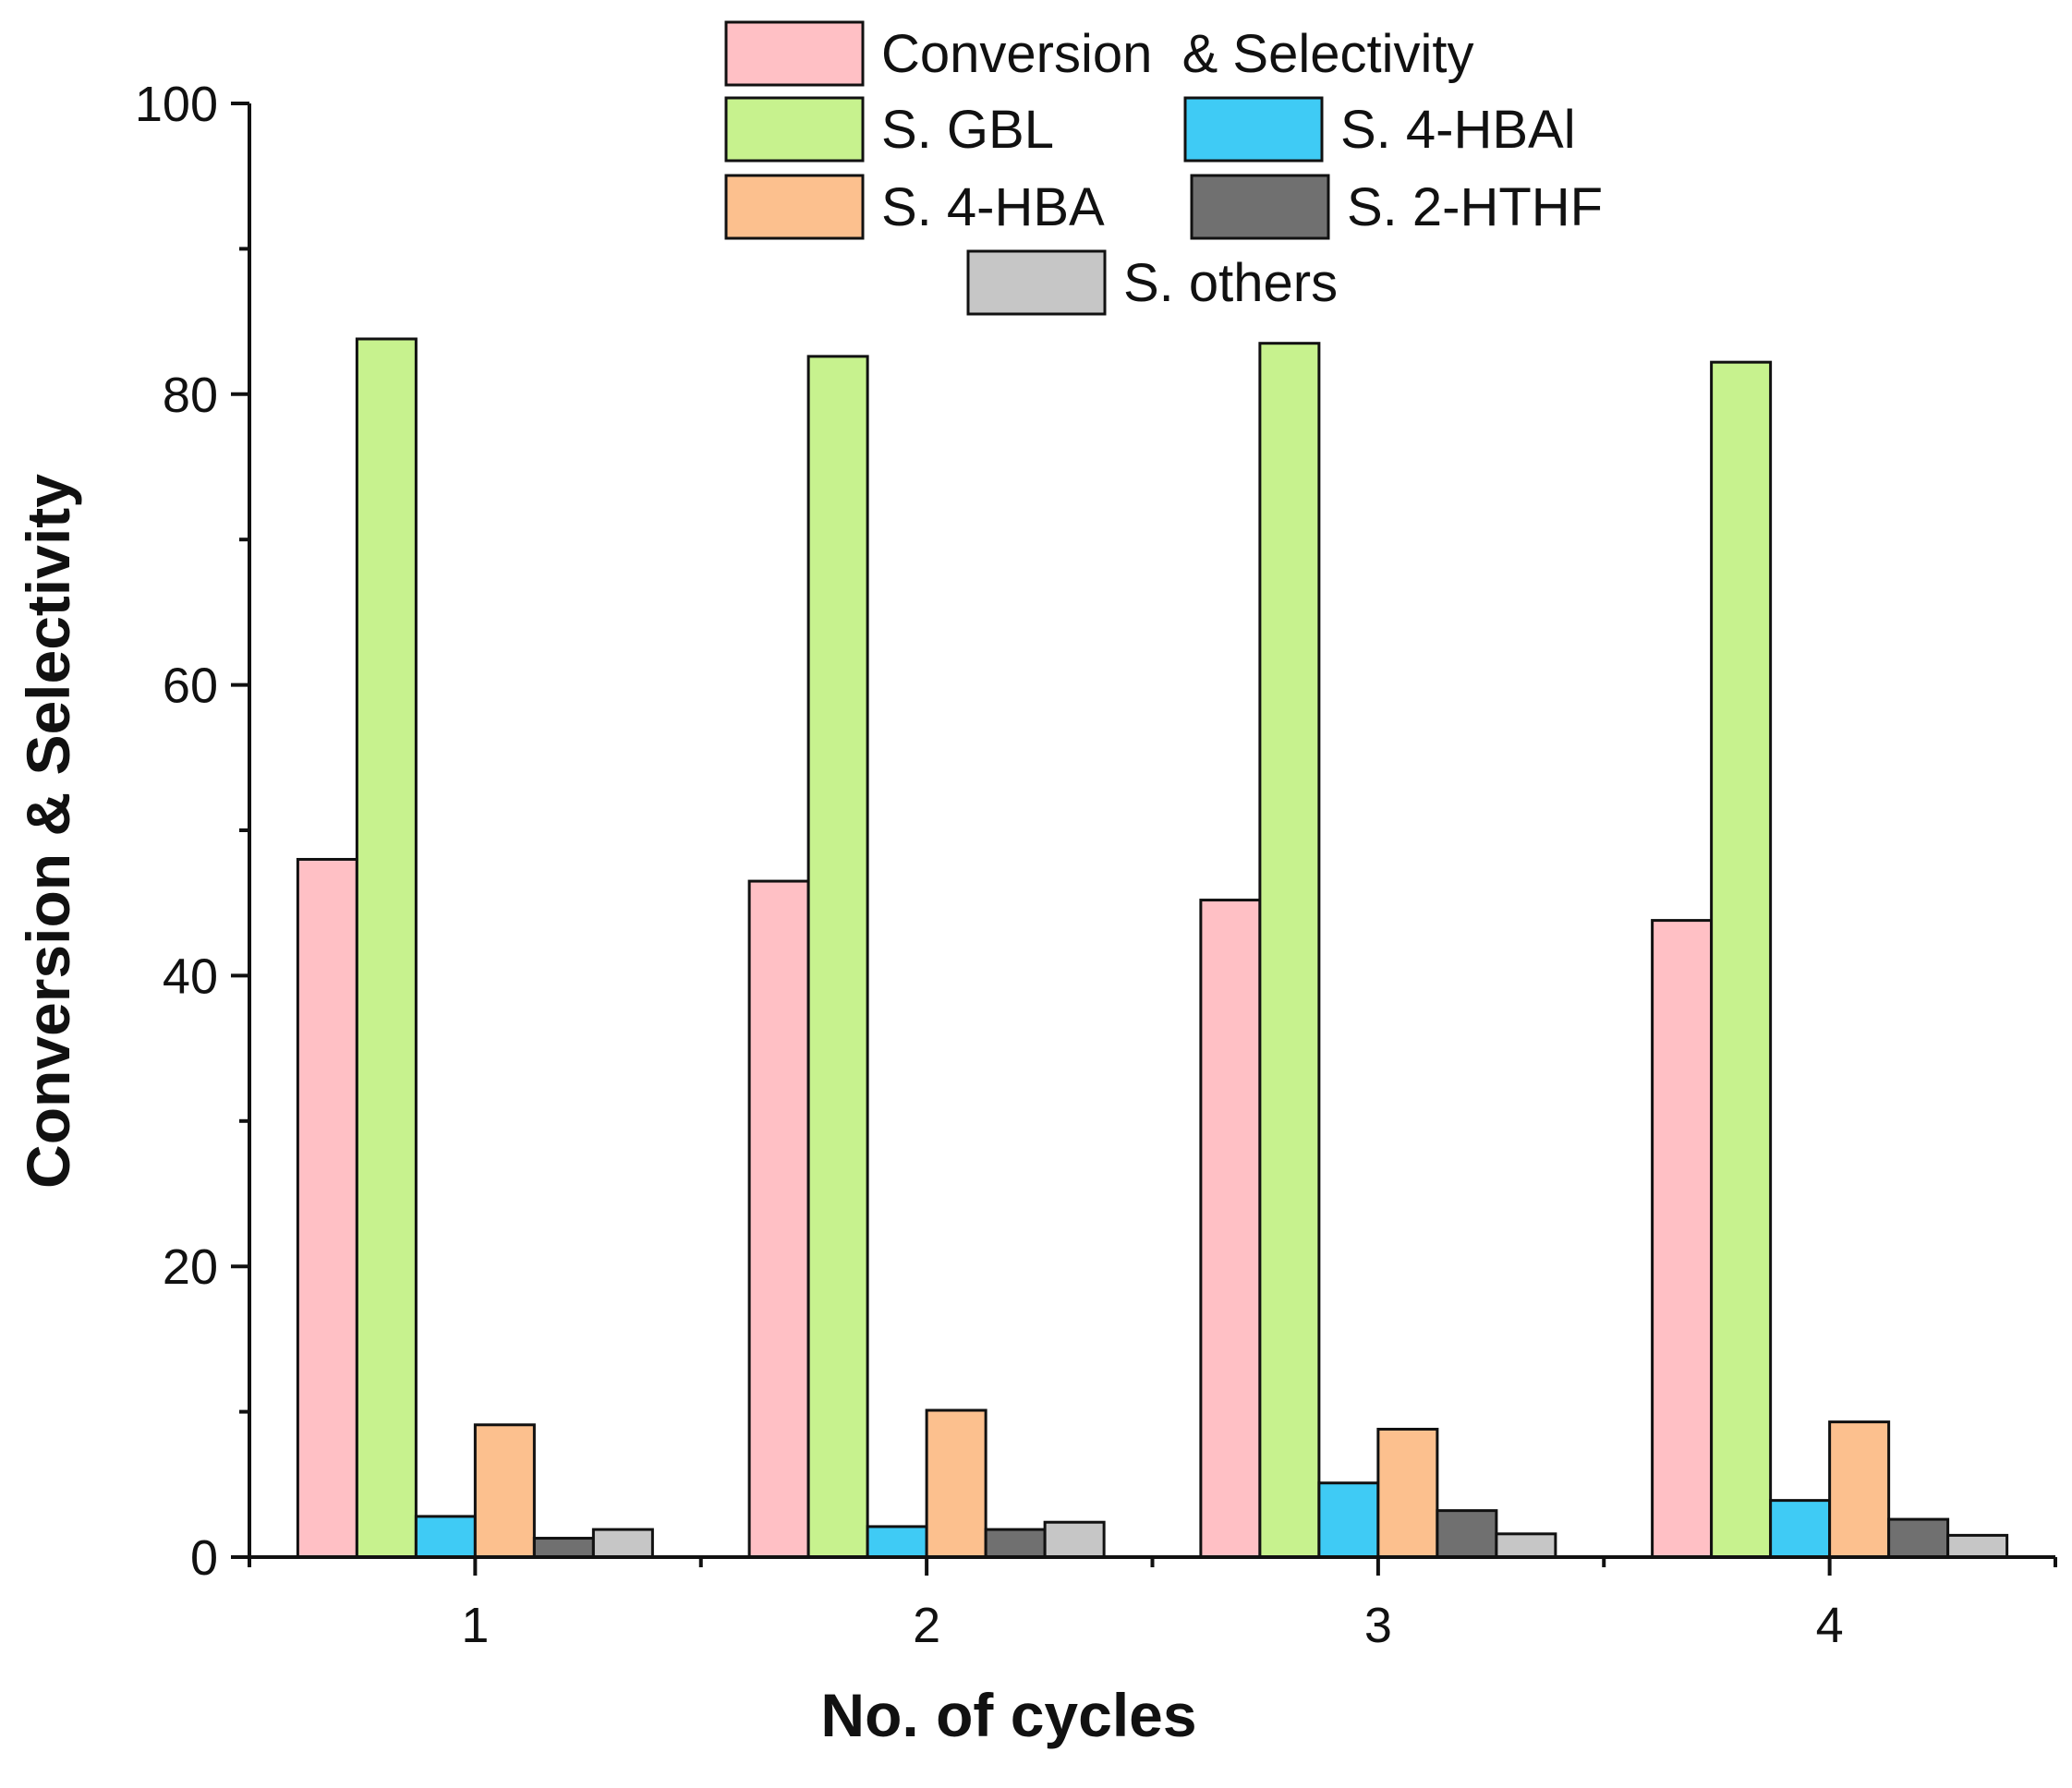  I want to click on x-tick-label-1: 1, so click(475, 1625).